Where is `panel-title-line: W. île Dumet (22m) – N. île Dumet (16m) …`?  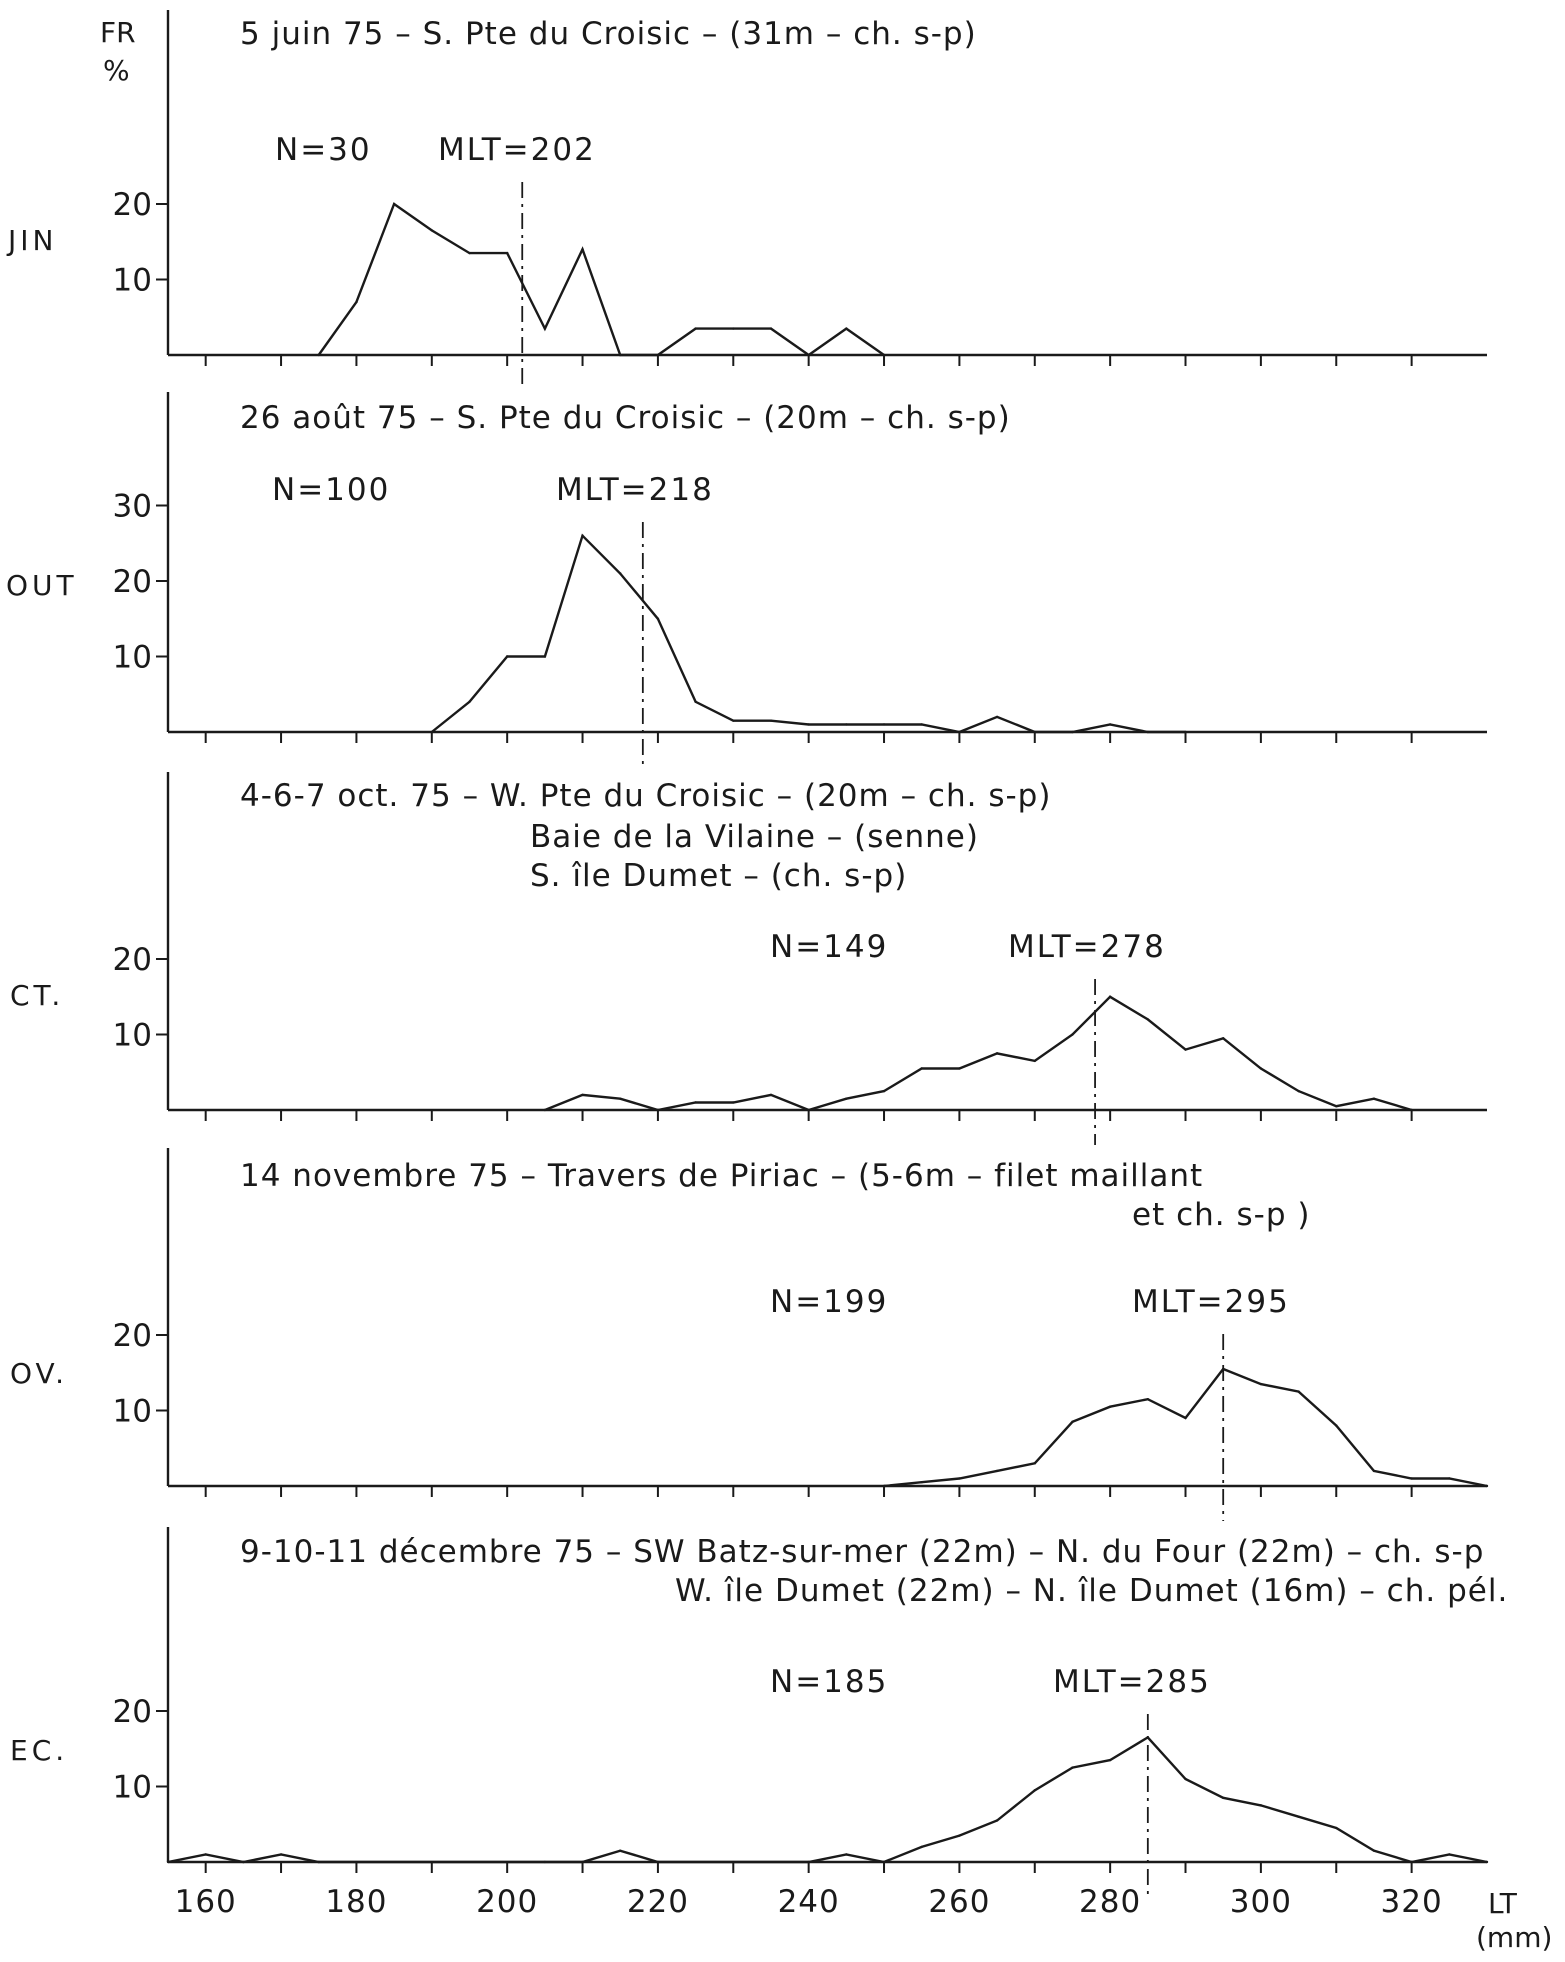
panel-title-line: W. île Dumet (22m) – N. île Dumet (16m) … is located at coordinates (1091, 1591).